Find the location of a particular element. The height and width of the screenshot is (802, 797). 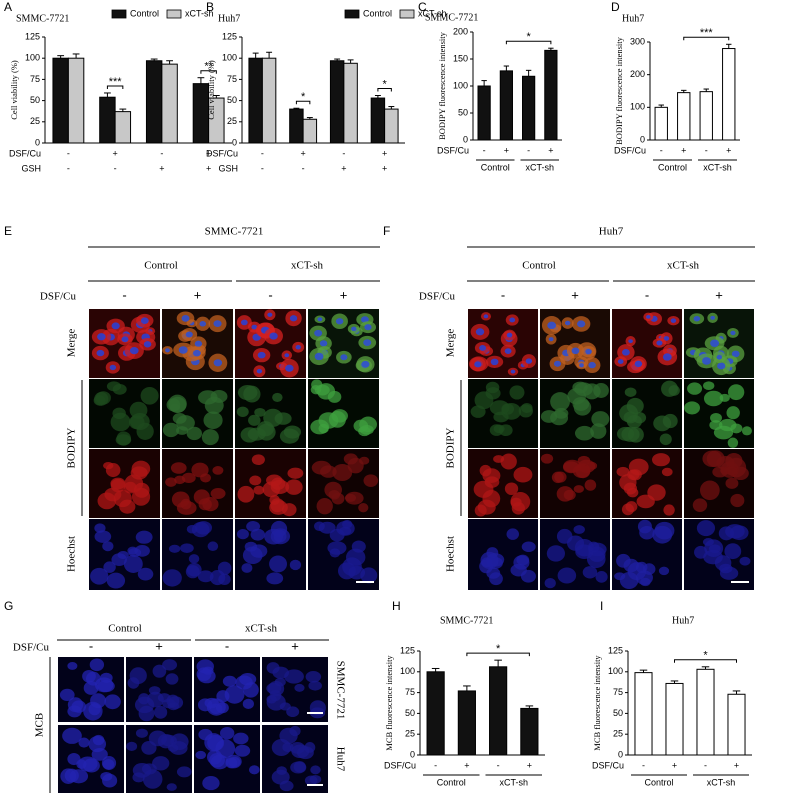

cell-line-label: SMMC-7721 is located at coordinates (340, 690).